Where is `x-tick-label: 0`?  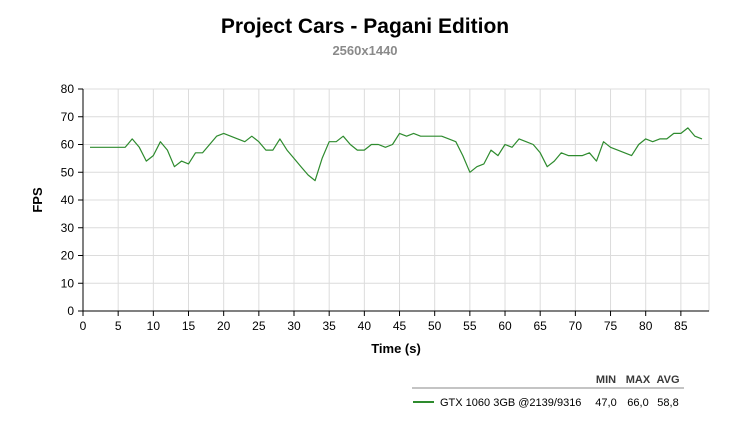 x-tick-label: 0 is located at coordinates (83, 326).